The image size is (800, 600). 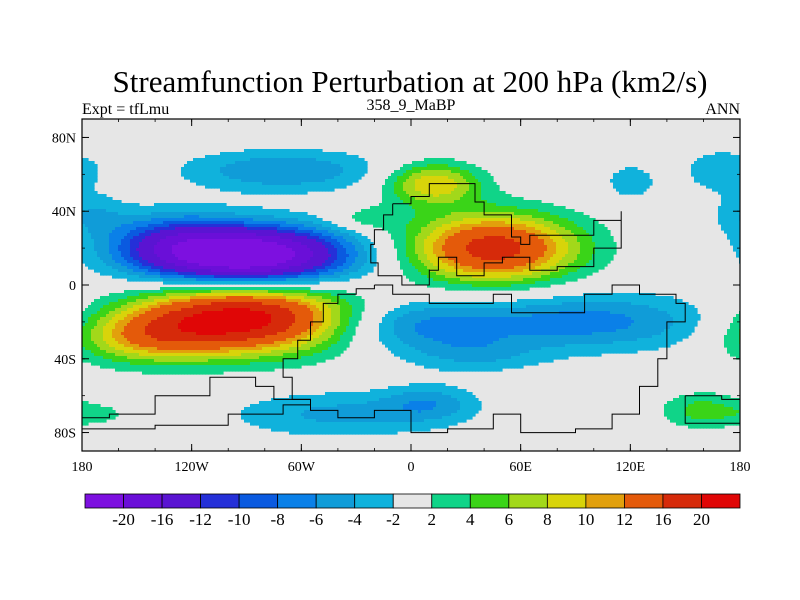 I want to click on run-label: 358_9_MaBP, so click(x=411, y=105).